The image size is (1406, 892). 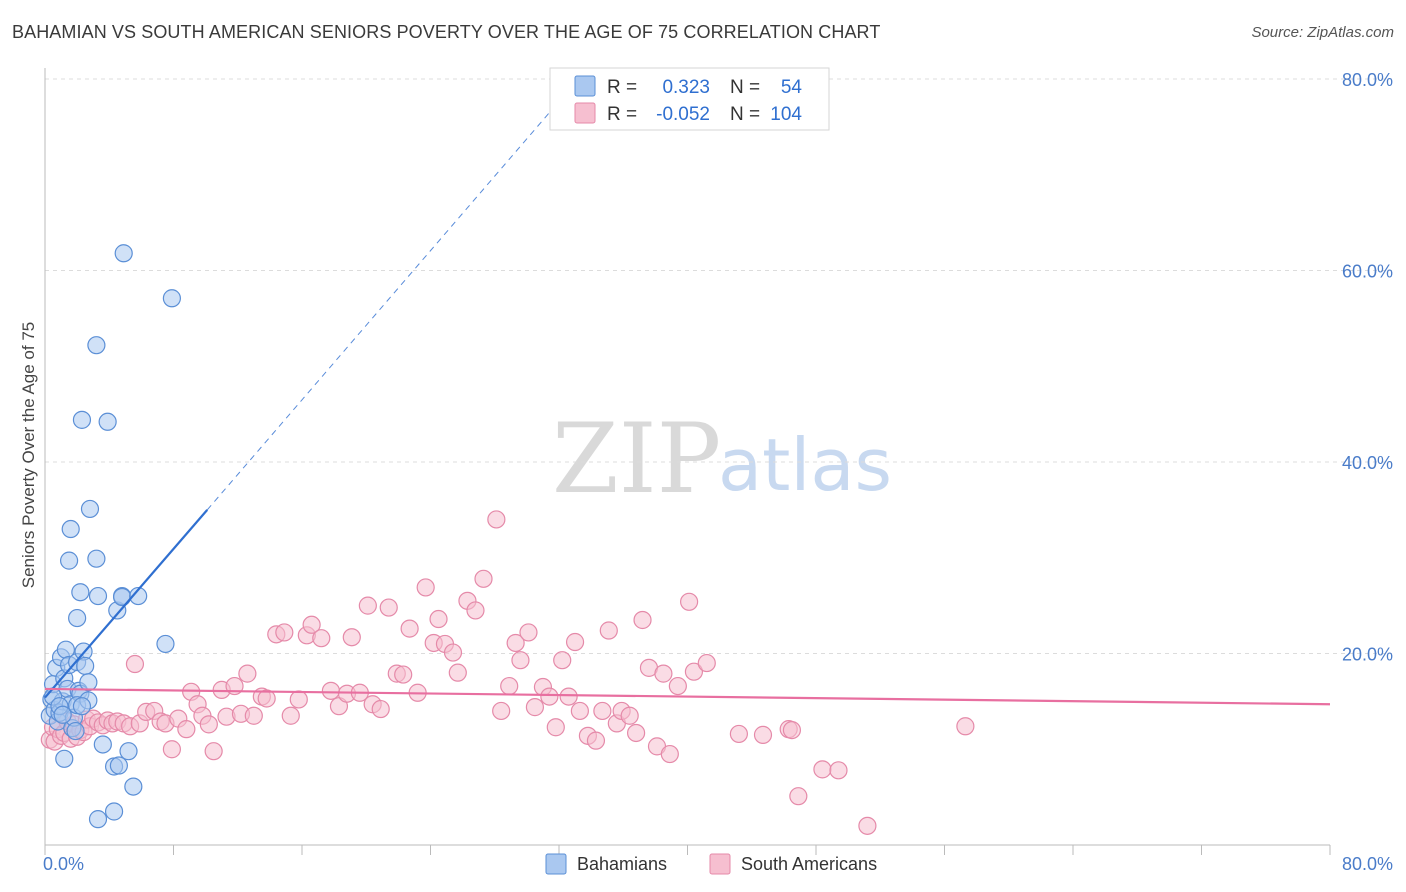 I want to click on bahamians-points, so click(x=110, y=536).